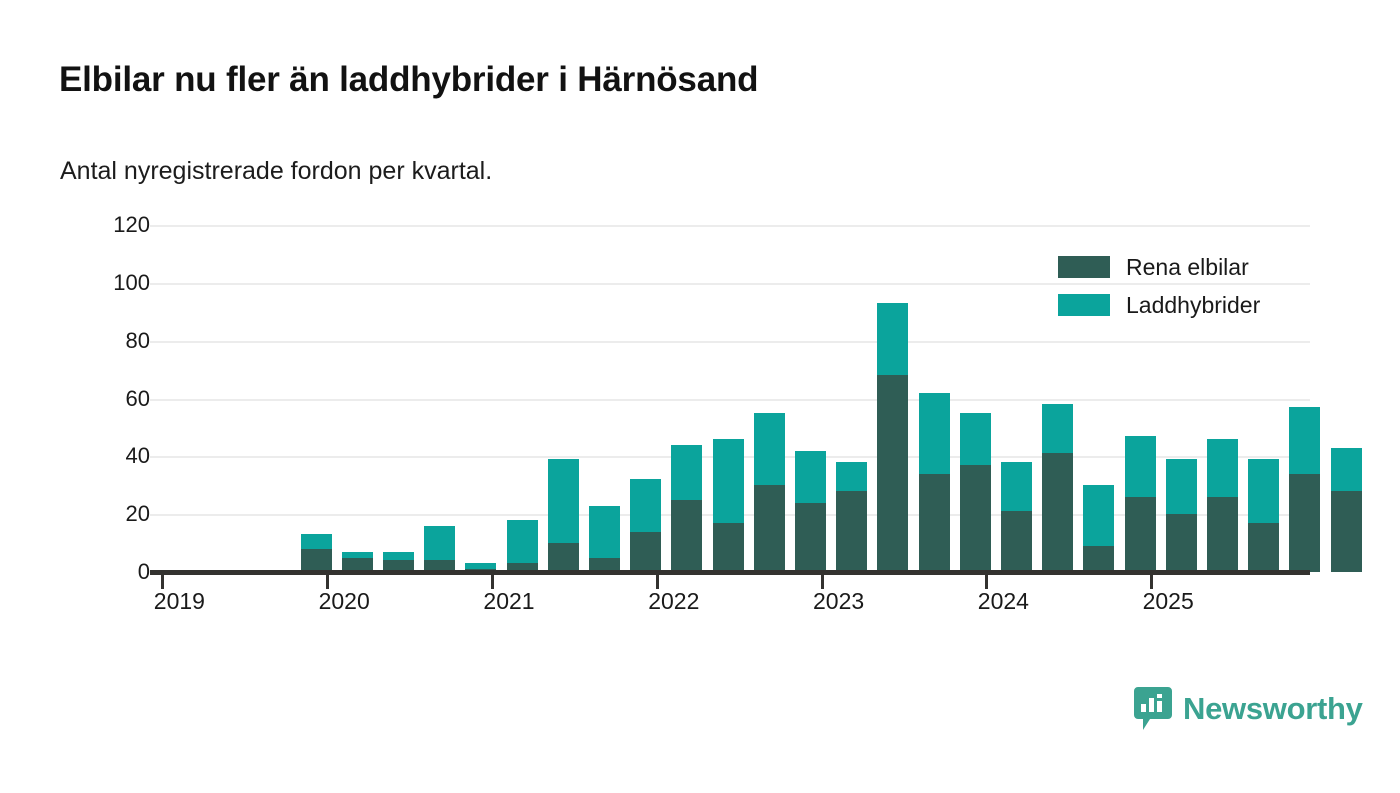 This screenshot has width=1400, height=793. I want to click on legend-swatch-laddhybrider, so click(1084, 305).